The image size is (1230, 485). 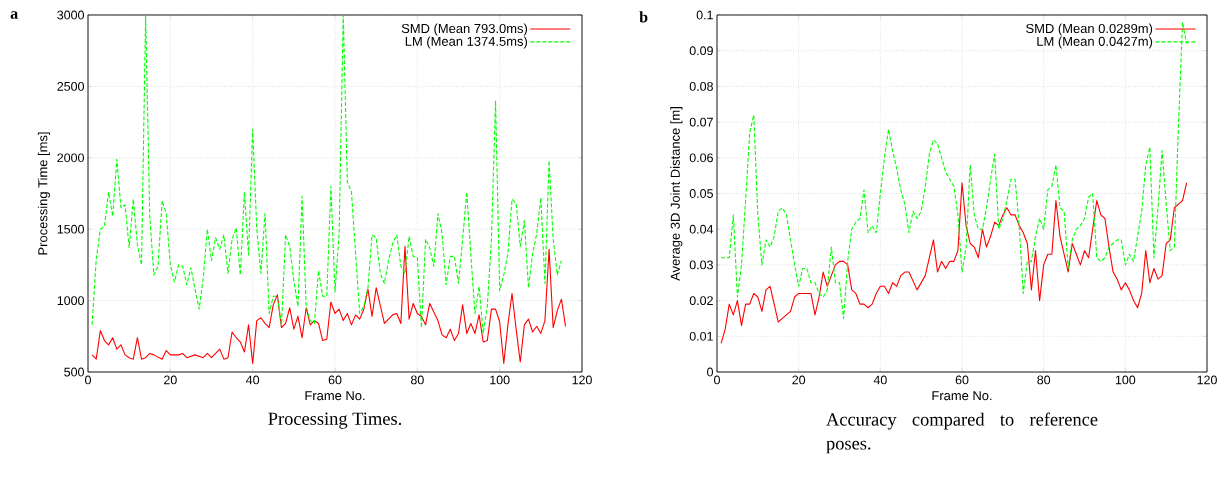 What do you see at coordinates (962, 433) in the screenshot?
I see `text: Accuracy compared to reference poses.` at bounding box center [962, 433].